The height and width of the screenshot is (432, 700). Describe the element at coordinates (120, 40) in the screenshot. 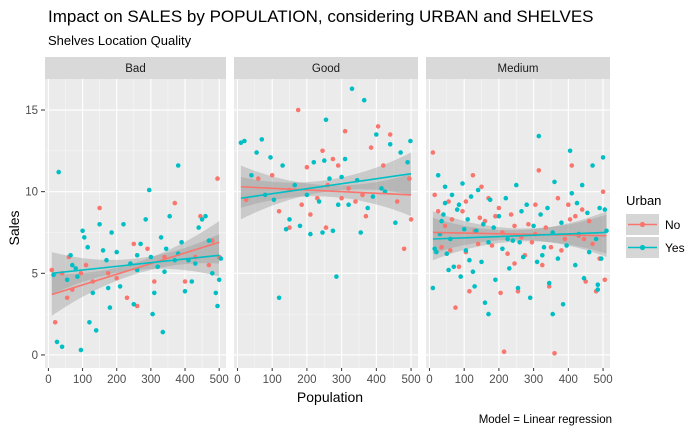

I see `chart-subtitle: Shelves Location Quality` at that location.